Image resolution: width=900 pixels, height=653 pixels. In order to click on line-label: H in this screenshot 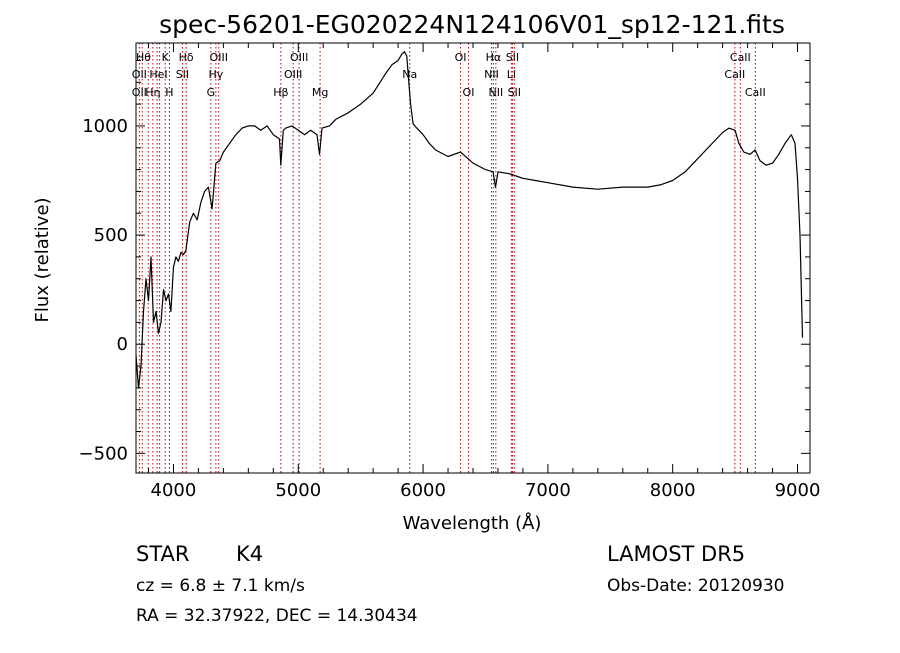, I will do `click(169, 92)`.